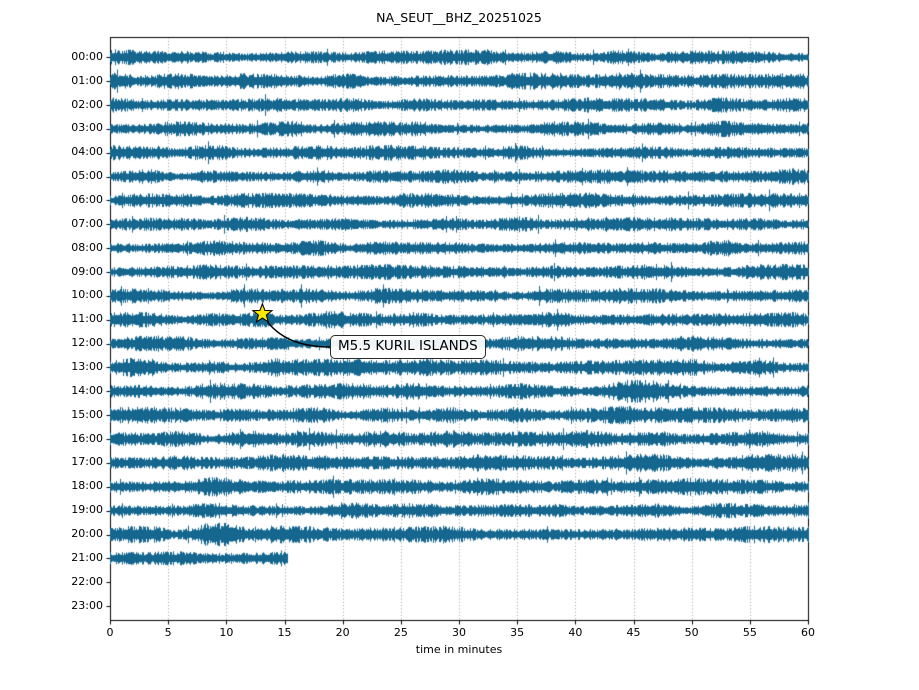 This screenshot has width=919, height=690. Describe the element at coordinates (400, 632) in the screenshot. I see `x-tick-label: 25` at that location.